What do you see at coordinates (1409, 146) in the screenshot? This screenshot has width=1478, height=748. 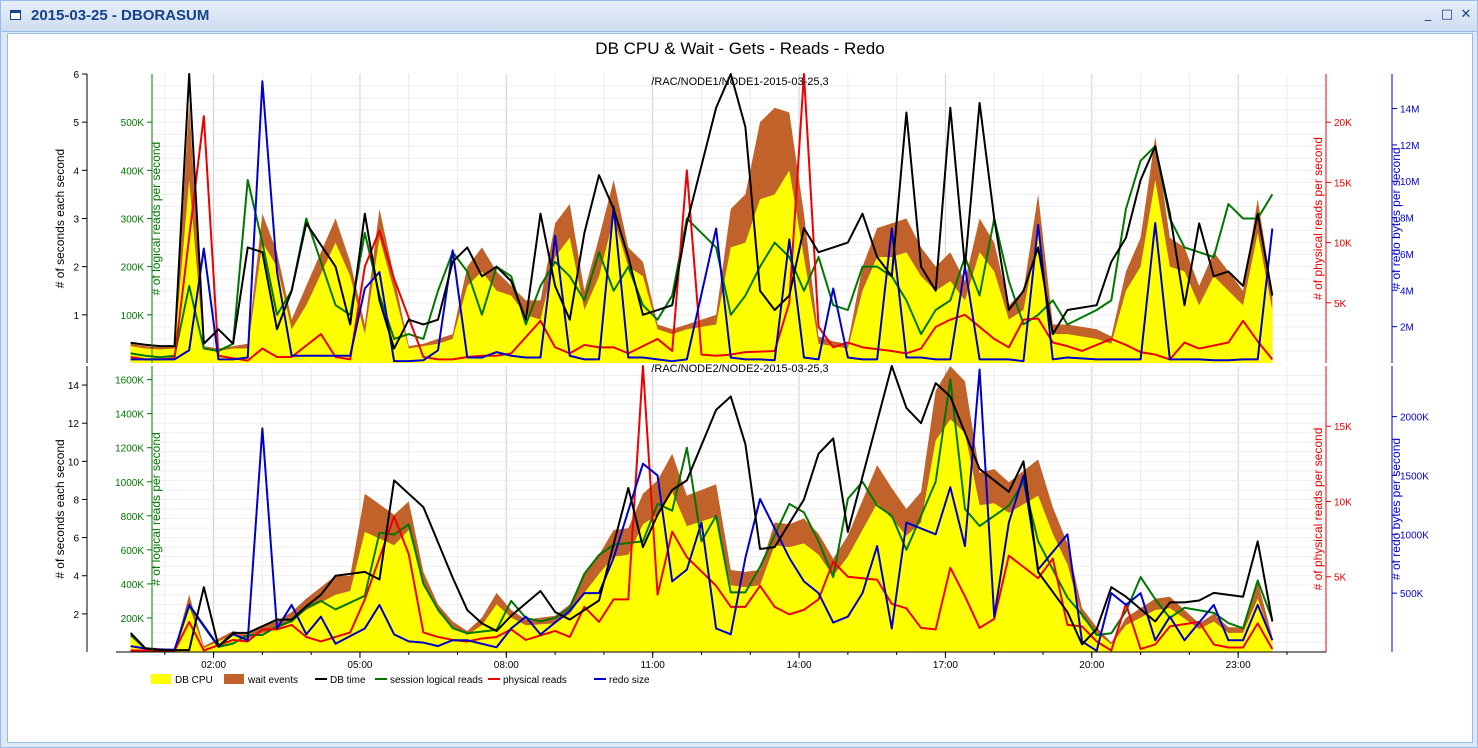 I see `axis-tick-label: 12M` at bounding box center [1409, 146].